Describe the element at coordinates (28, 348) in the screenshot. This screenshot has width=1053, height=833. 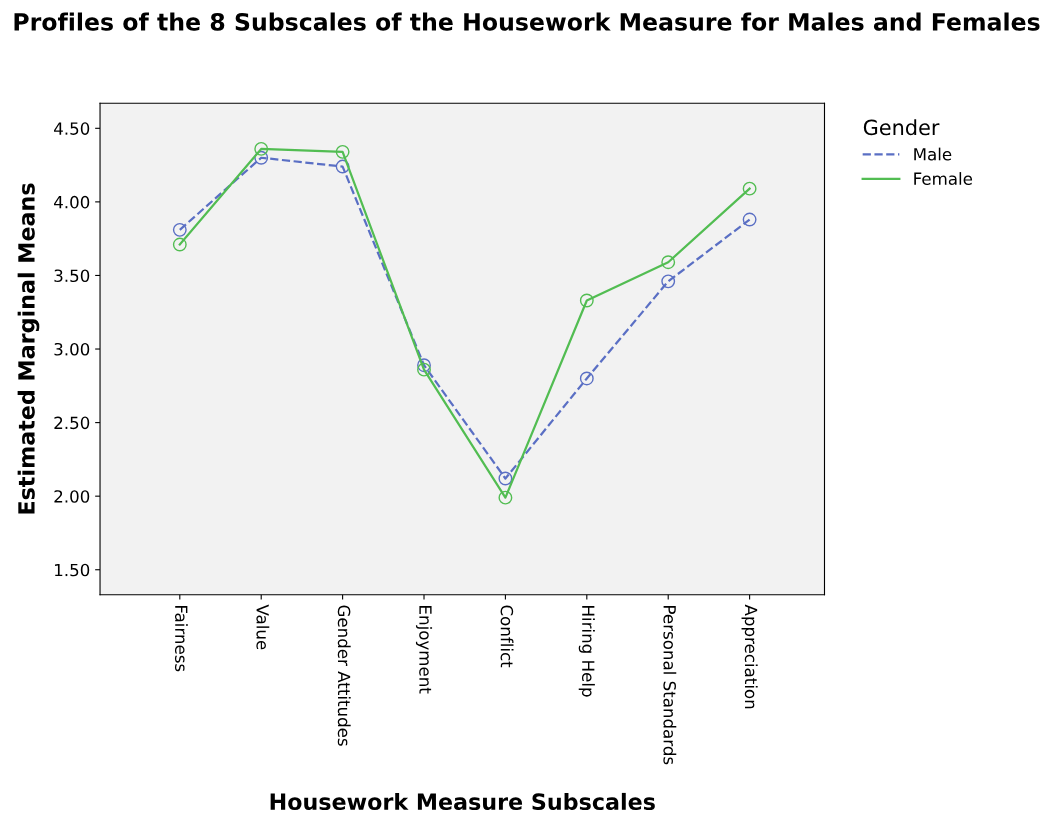
I see `y-axis-title: Estimated Marginal Means` at that location.